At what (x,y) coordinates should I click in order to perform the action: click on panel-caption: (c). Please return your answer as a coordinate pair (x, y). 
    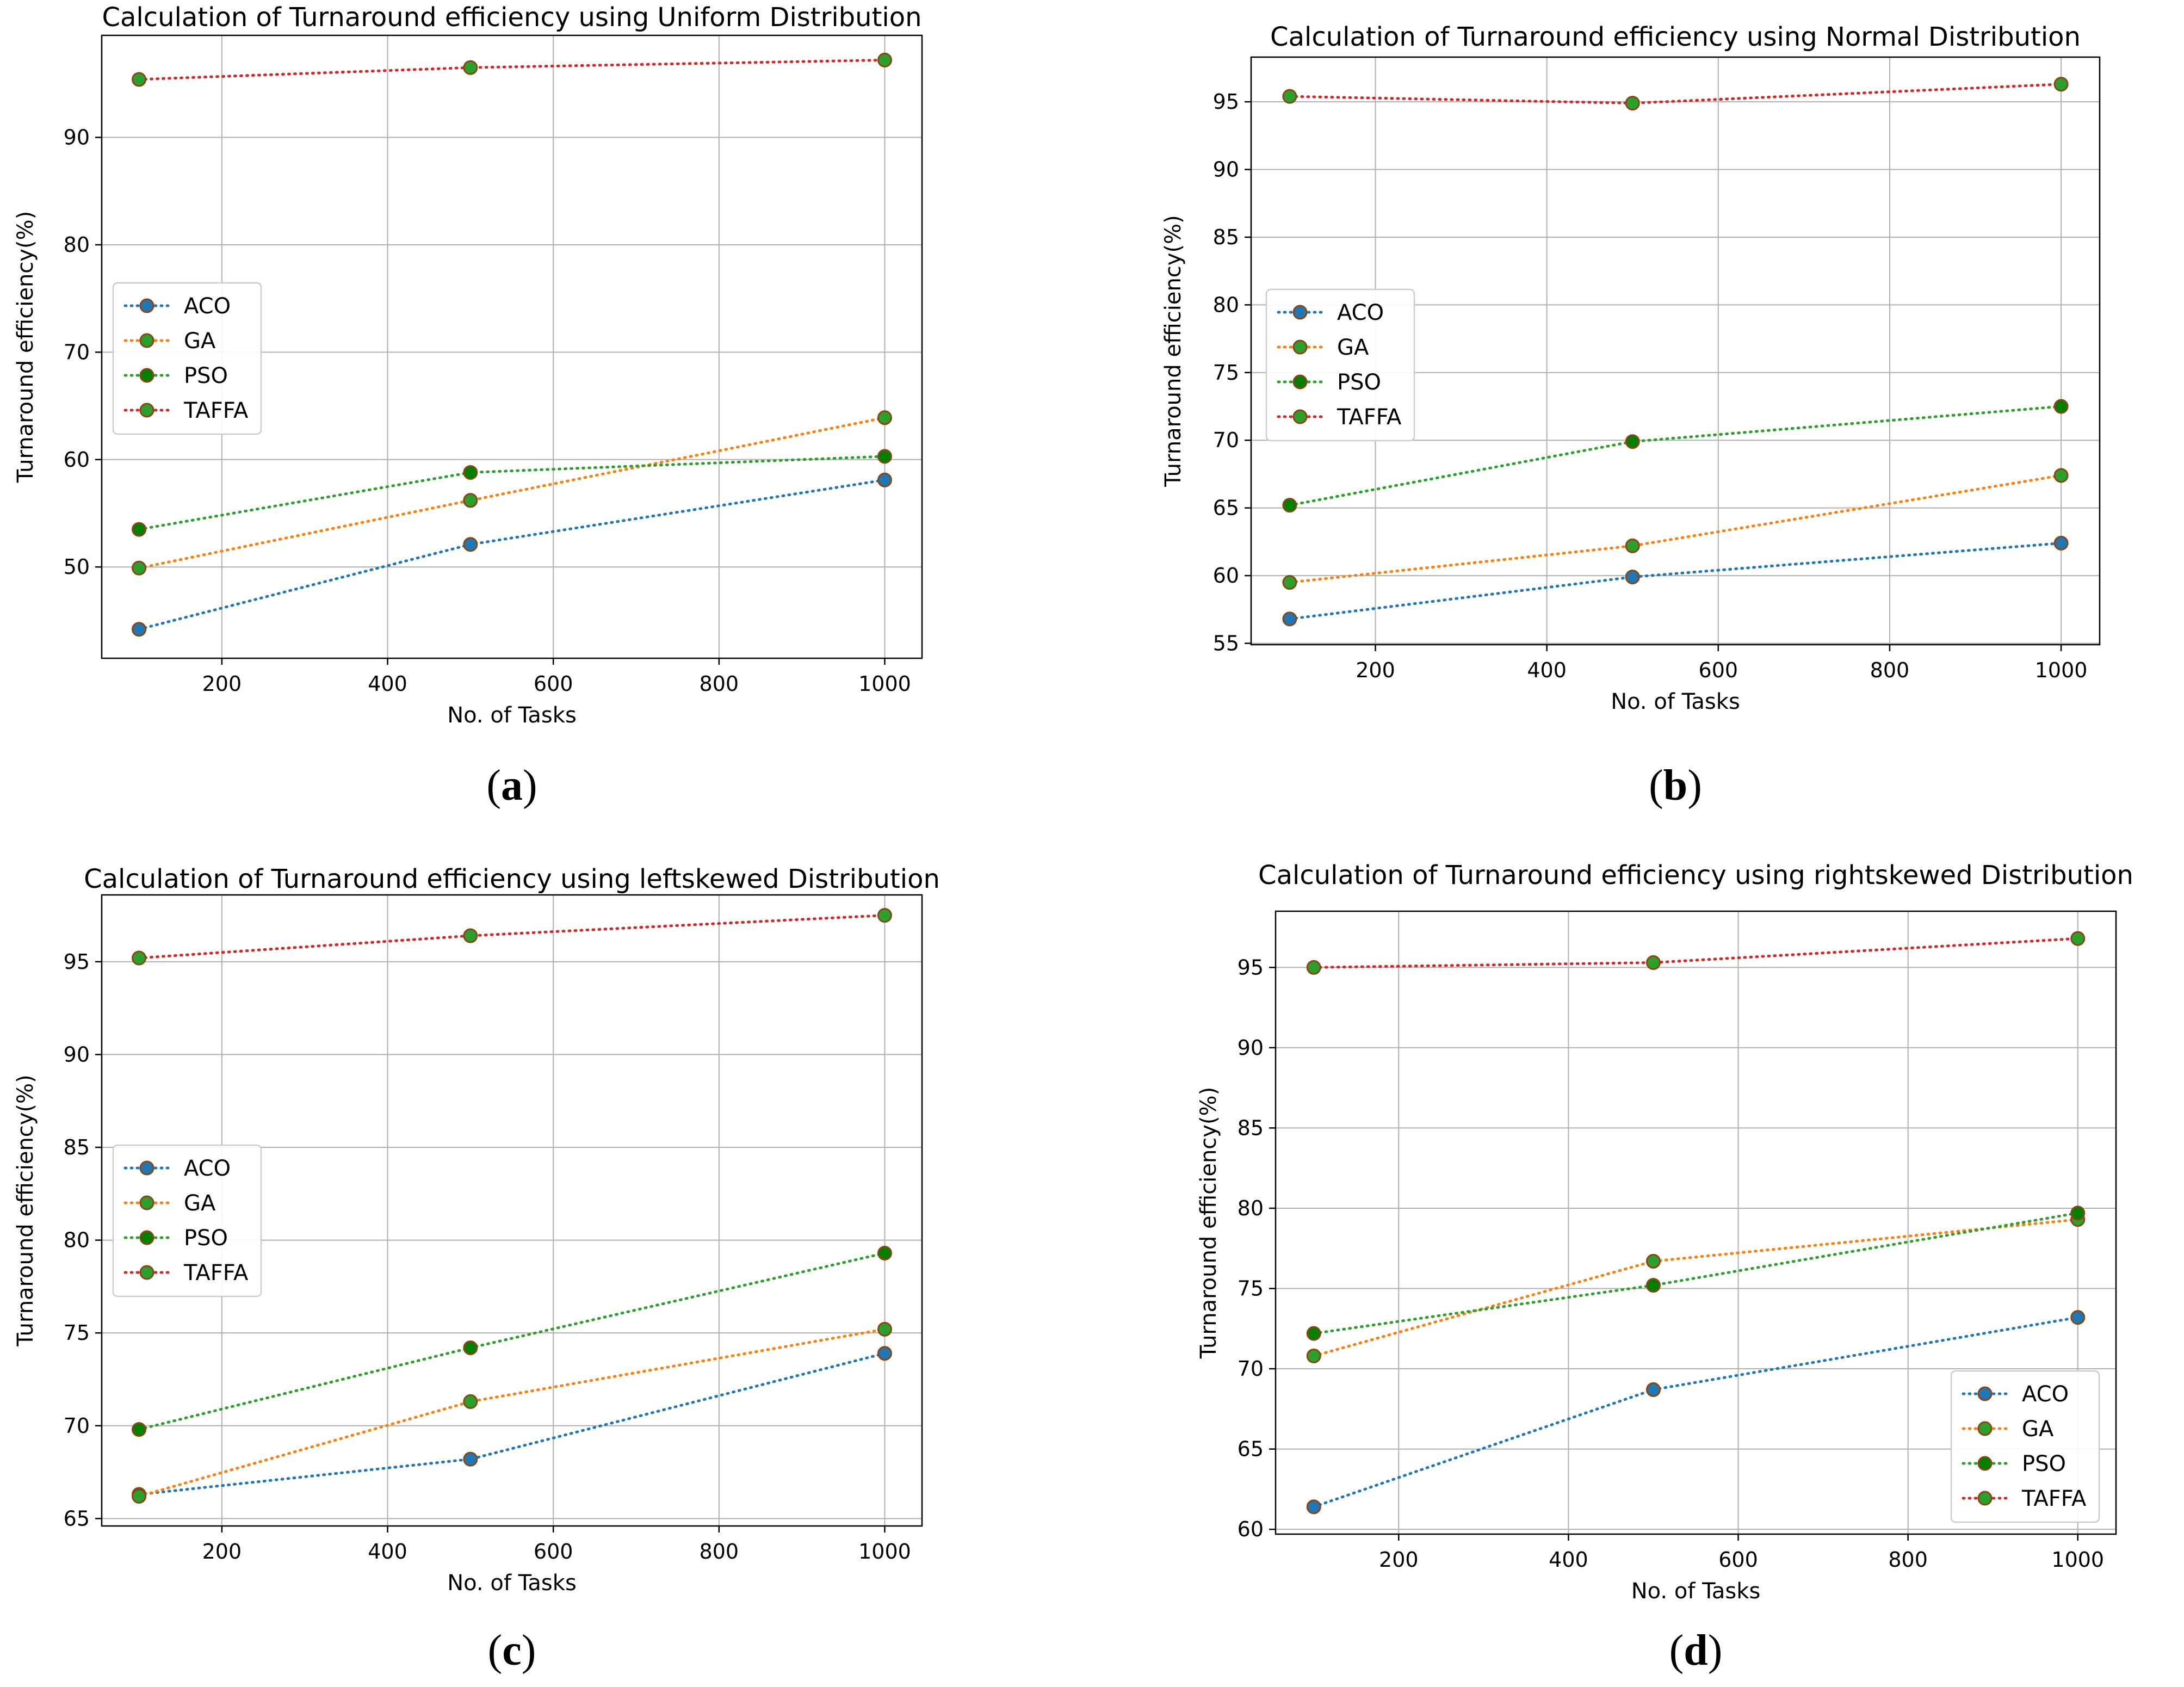
    Looking at the image, I should click on (512, 1650).